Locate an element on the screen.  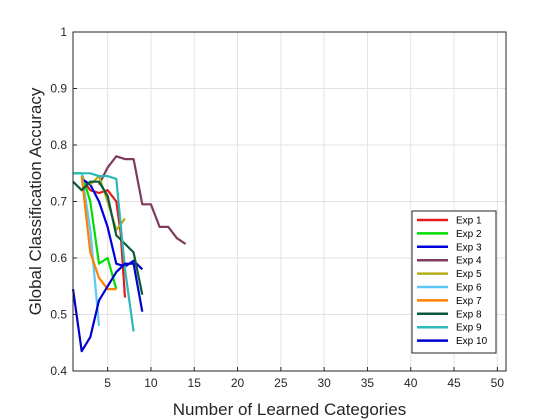
legend-box is located at coordinates (454, 282).